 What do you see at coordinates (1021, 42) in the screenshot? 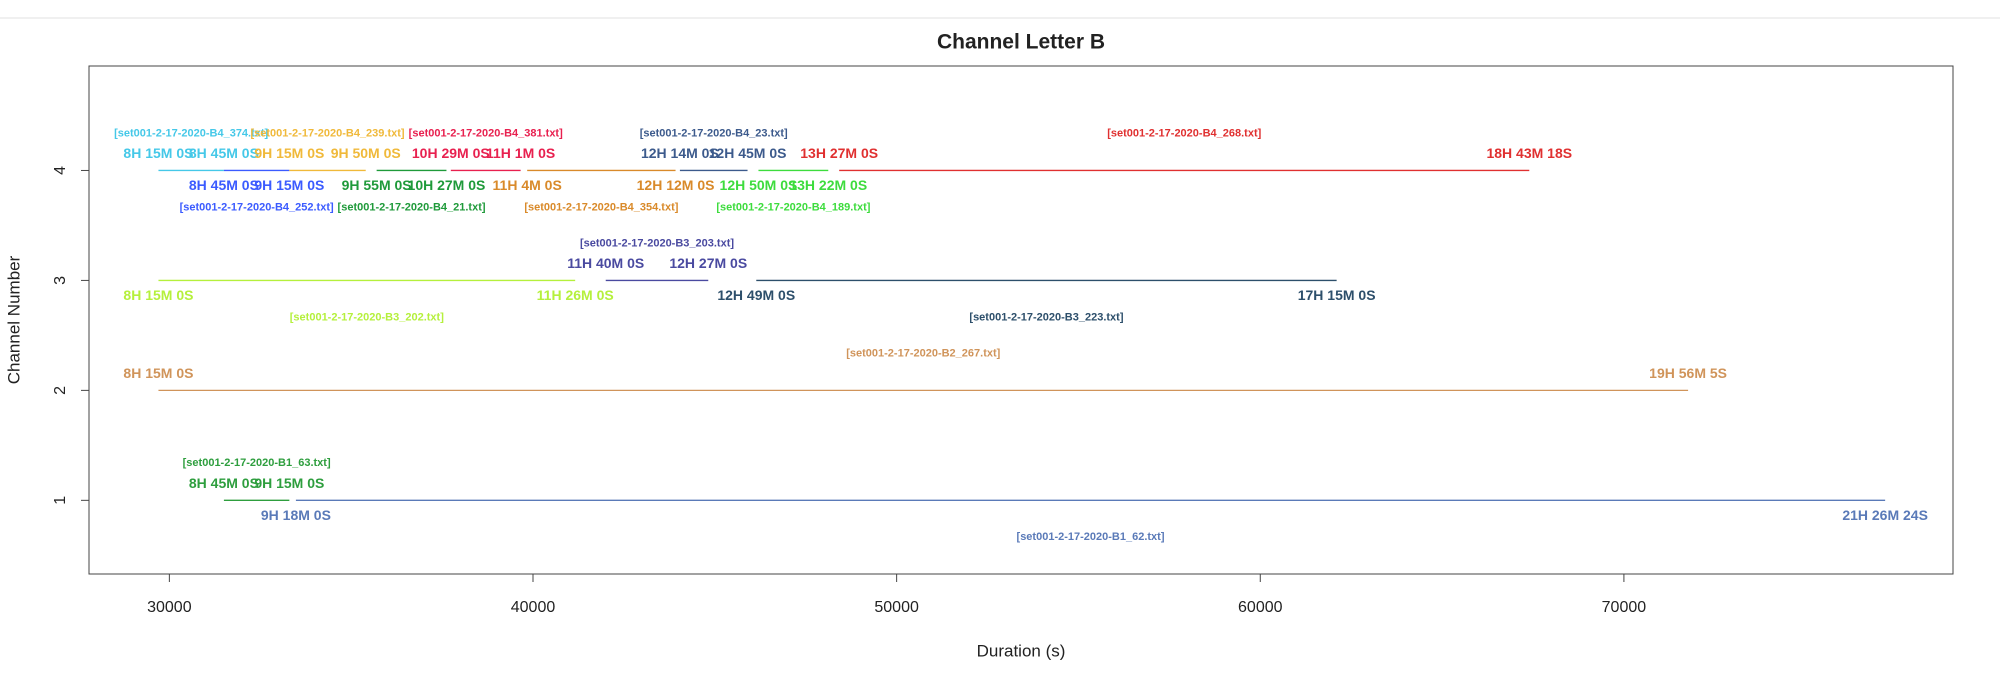
I see `chart-title: Channel Letter B` at bounding box center [1021, 42].